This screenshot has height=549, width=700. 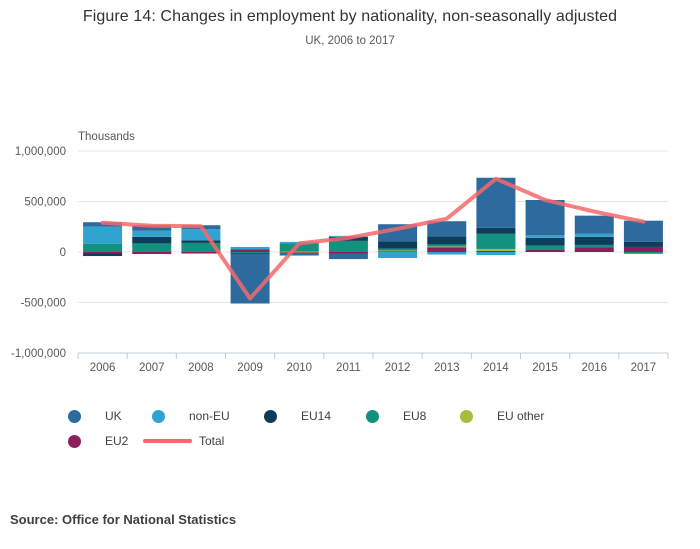 I want to click on bar-segment-eu-other-2014, so click(x=496, y=249).